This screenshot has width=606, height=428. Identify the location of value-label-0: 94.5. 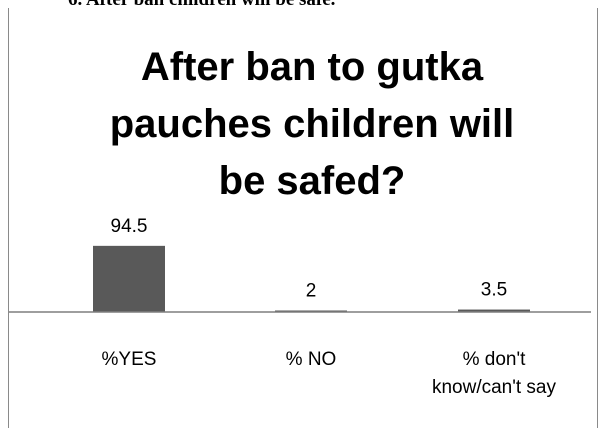
(129, 226).